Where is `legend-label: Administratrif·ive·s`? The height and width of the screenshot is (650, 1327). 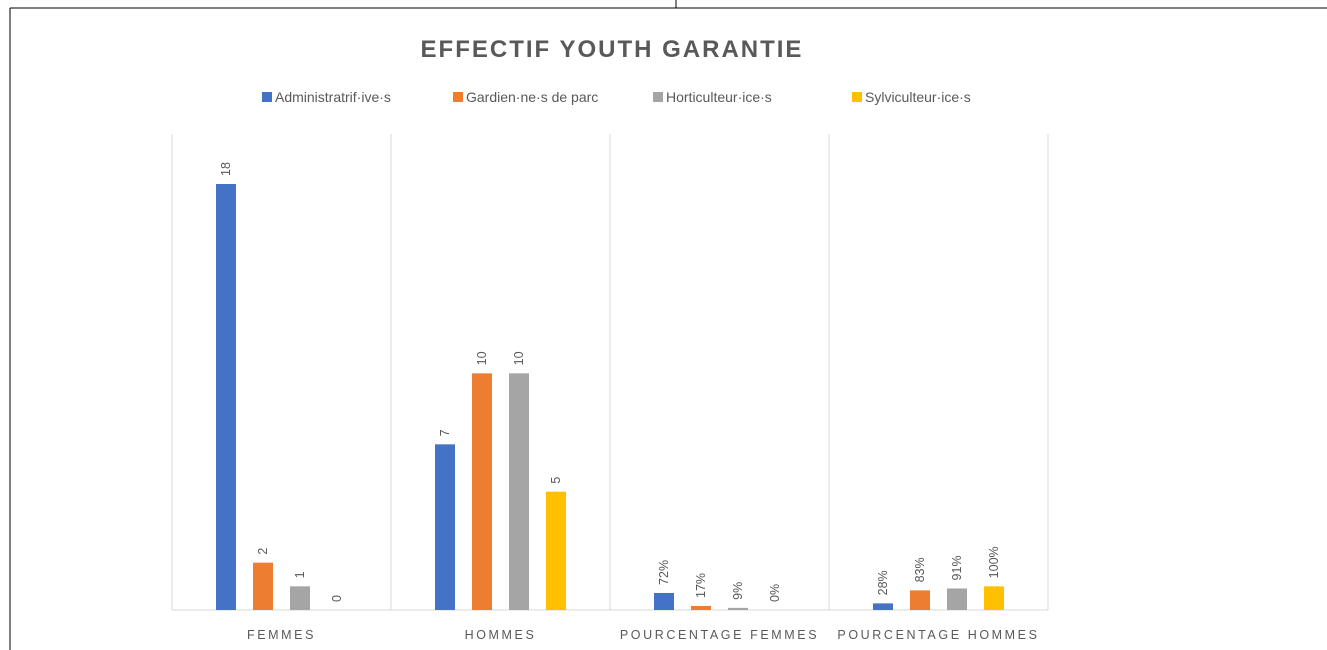 legend-label: Administratrif·ive·s is located at coordinates (333, 97).